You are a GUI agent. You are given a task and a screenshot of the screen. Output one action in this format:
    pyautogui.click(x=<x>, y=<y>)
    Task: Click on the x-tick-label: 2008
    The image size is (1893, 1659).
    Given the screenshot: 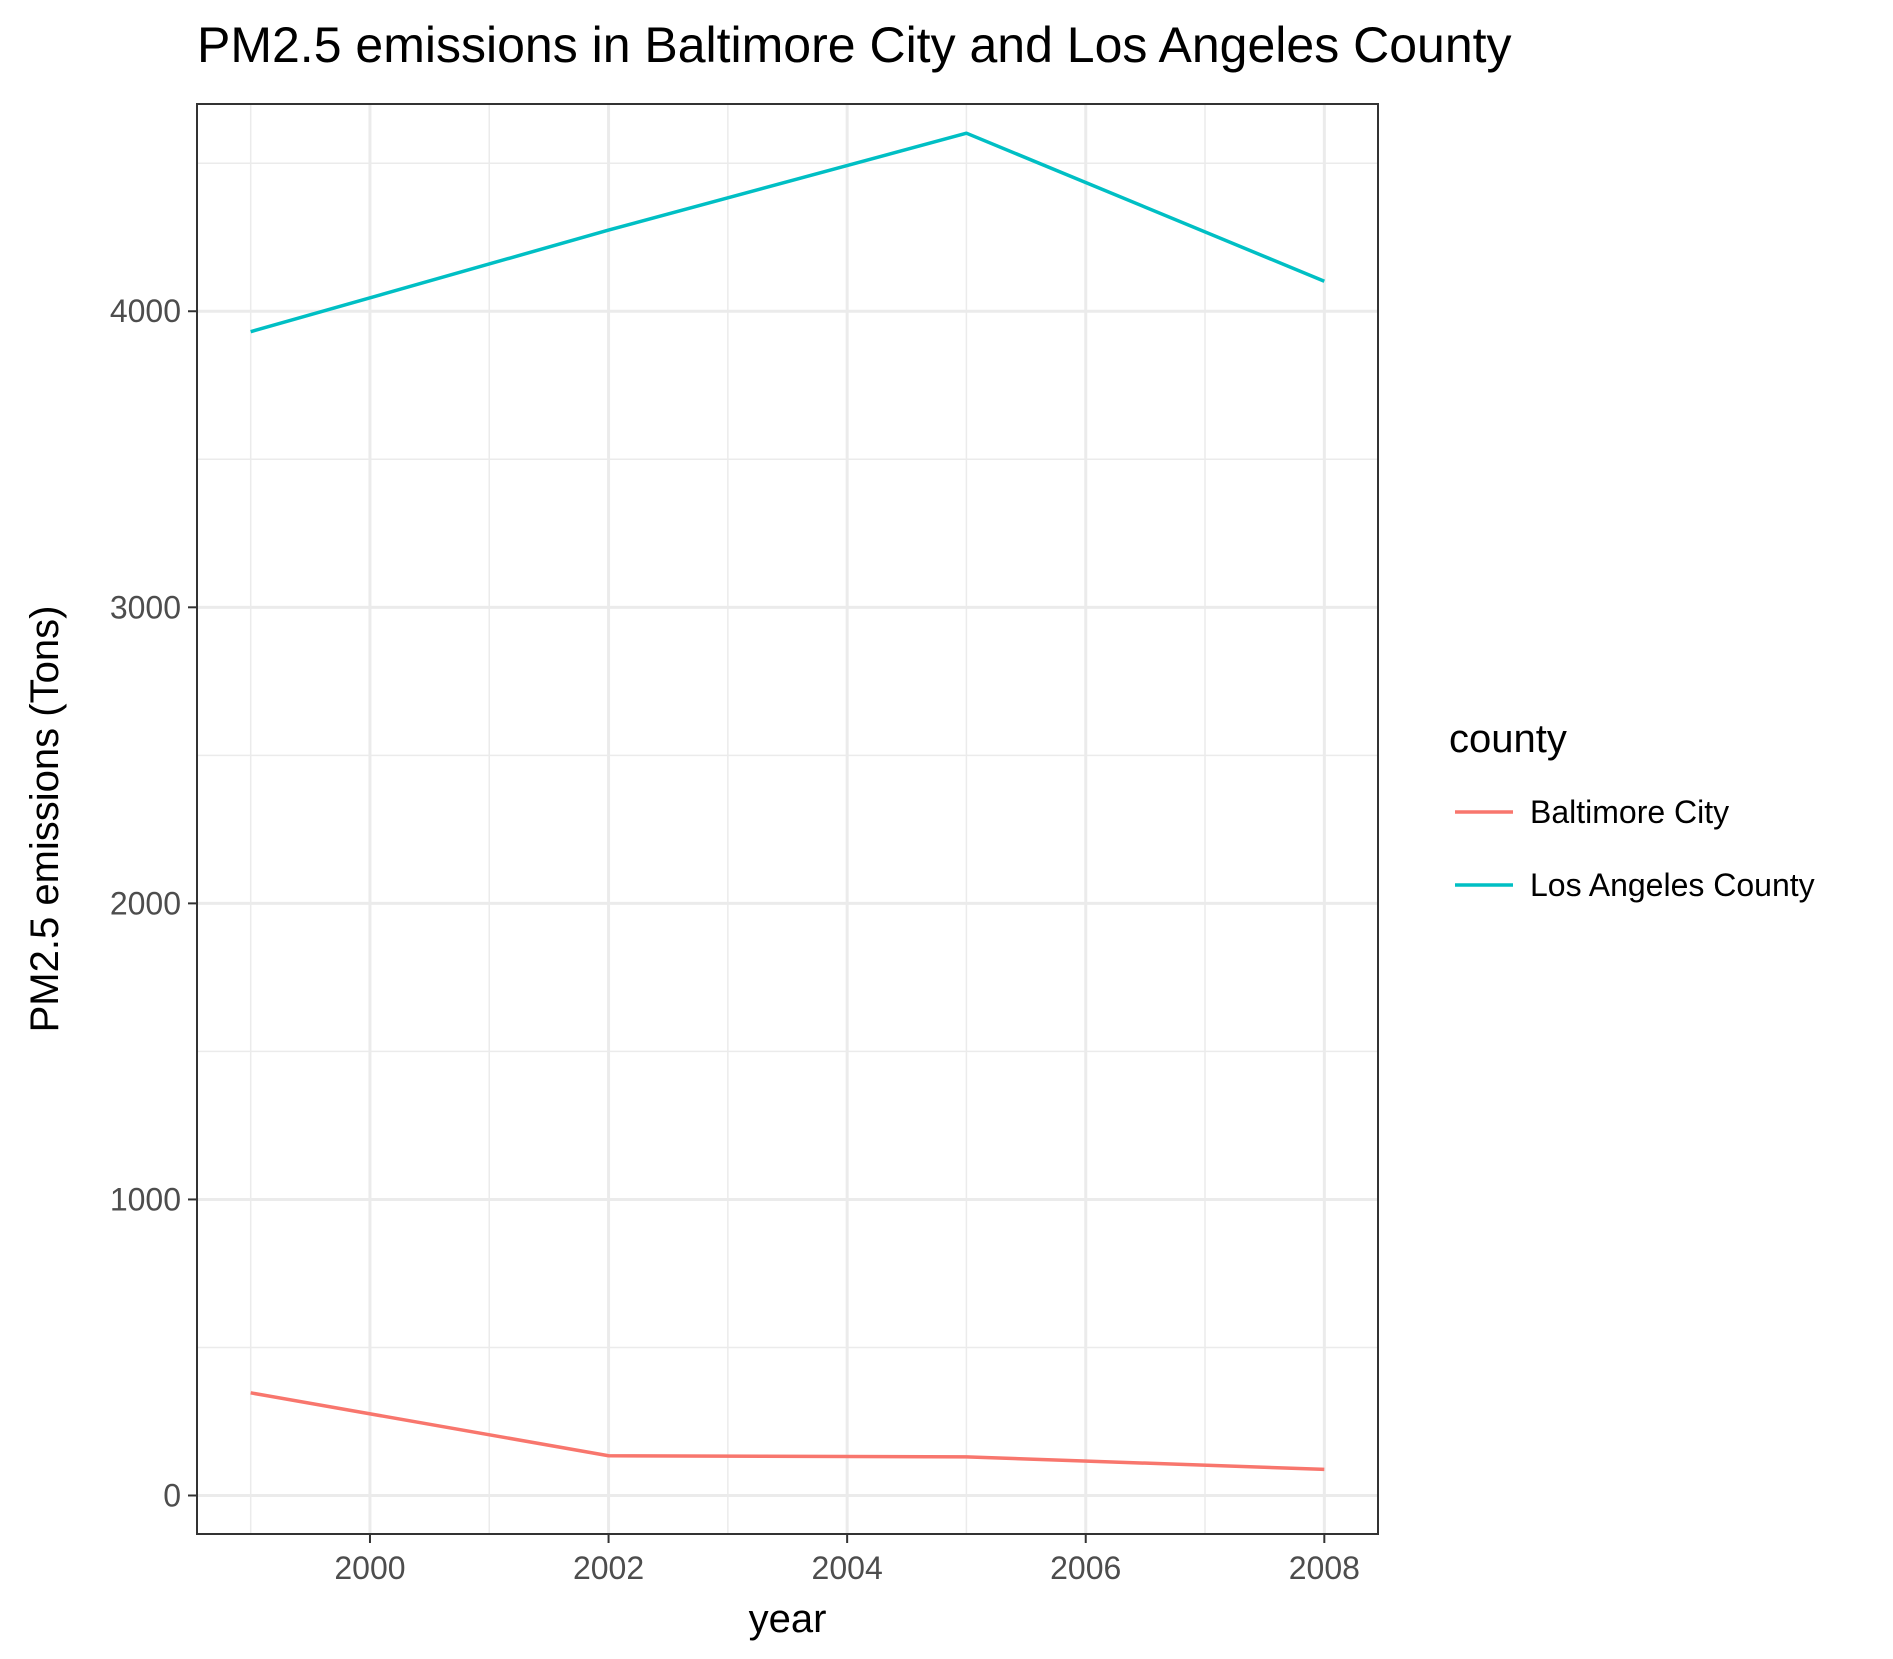 What is the action you would take?
    pyautogui.click(x=1324, y=1568)
    